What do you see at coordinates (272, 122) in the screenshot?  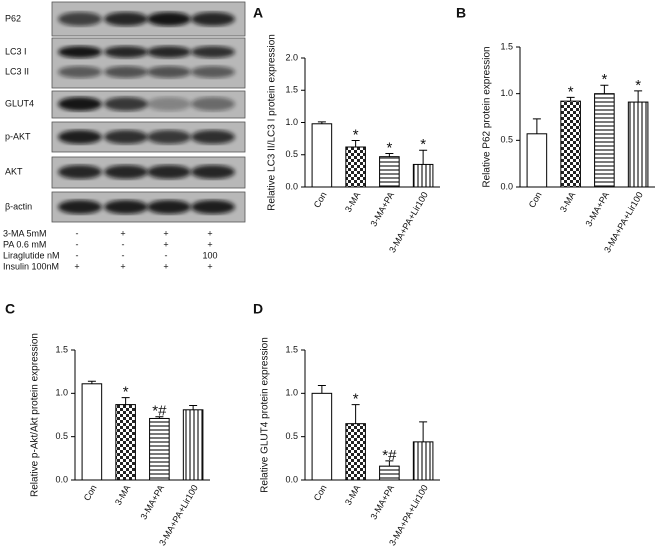 I see `y-axis-title: Relative LC3 II/LC3 I protein expression` at bounding box center [272, 122].